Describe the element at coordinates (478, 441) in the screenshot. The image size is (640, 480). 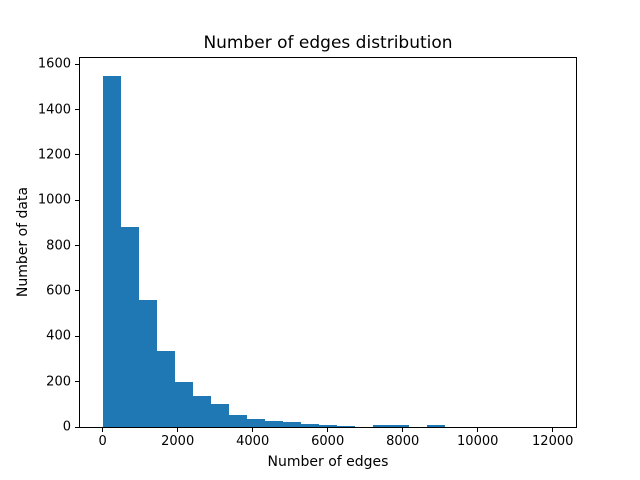
I see `x-tick-label: 10000` at that location.